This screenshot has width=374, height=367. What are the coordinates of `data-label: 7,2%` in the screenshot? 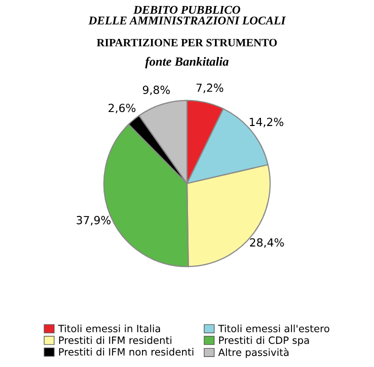 It's located at (210, 89).